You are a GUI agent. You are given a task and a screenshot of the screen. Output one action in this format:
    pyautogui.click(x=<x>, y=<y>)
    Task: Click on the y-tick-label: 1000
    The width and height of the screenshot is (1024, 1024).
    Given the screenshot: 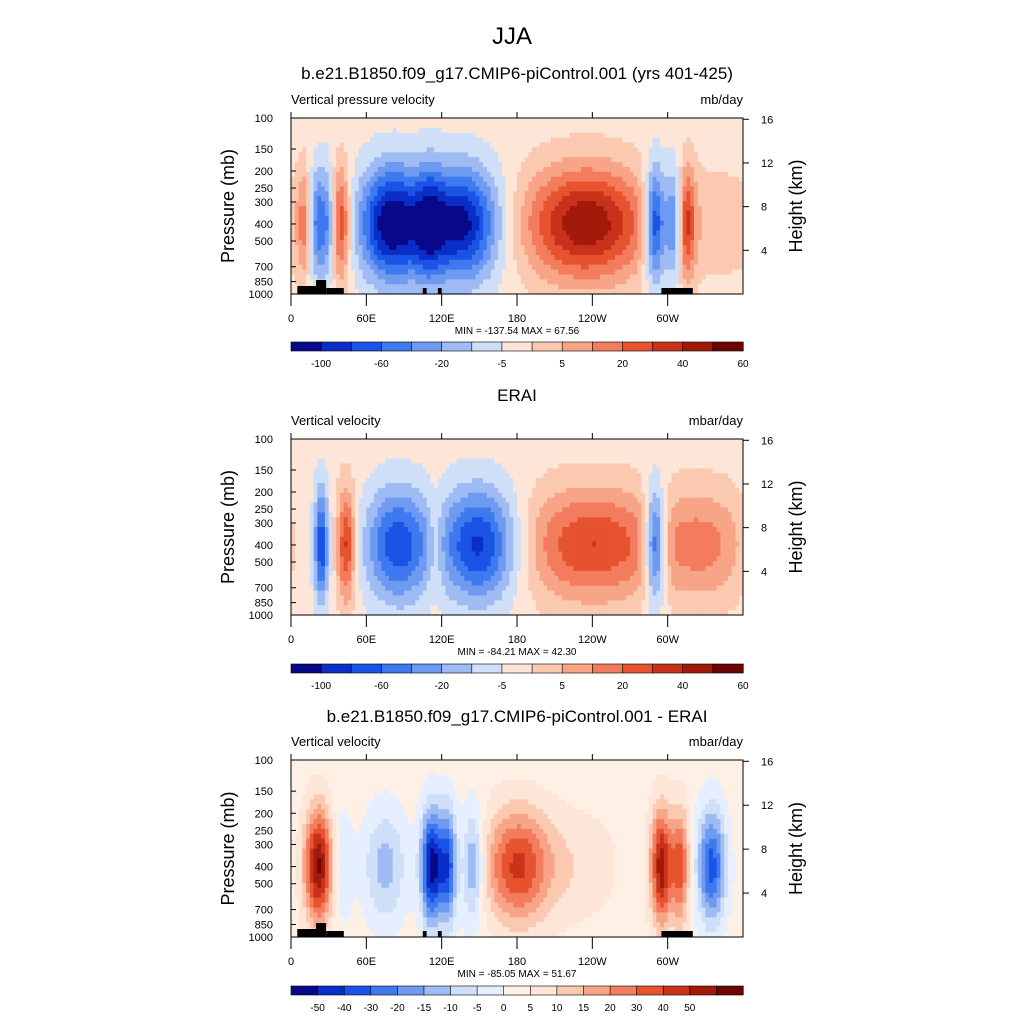 What is the action you would take?
    pyautogui.click(x=261, y=295)
    